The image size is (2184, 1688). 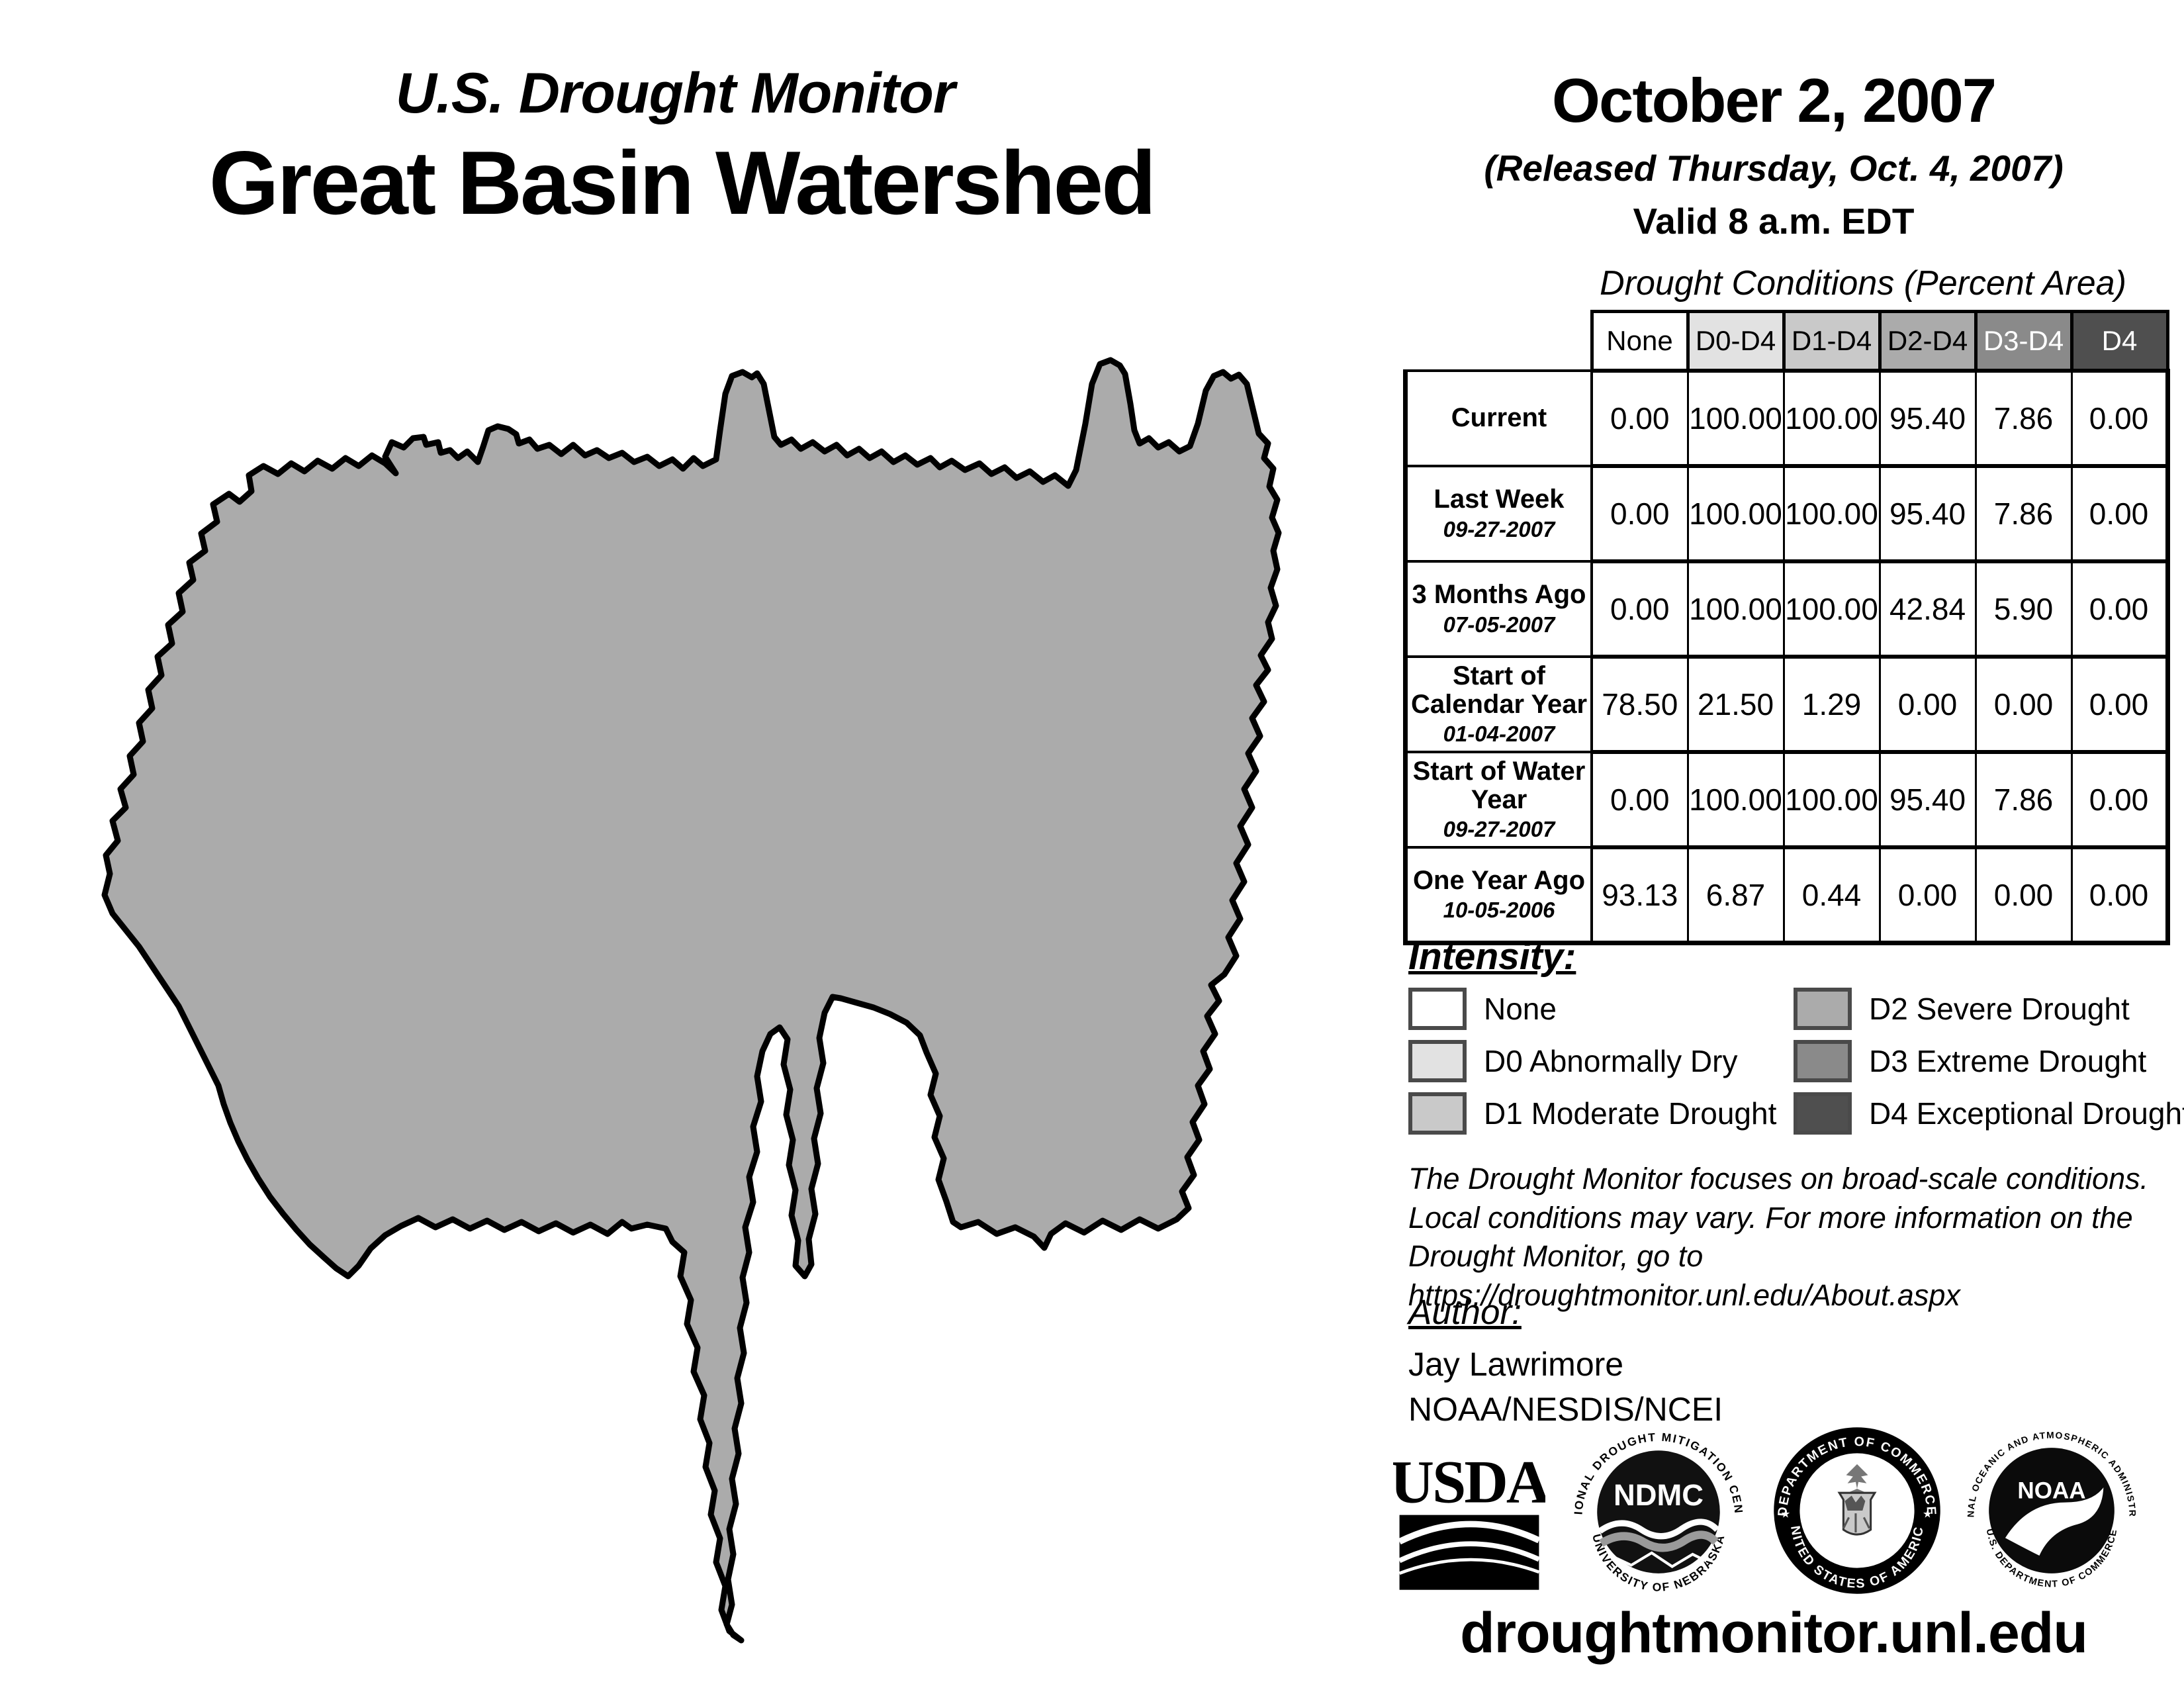 What do you see at coordinates (1999, 1009) in the screenshot?
I see `legend-label: D2 Severe Drought` at bounding box center [1999, 1009].